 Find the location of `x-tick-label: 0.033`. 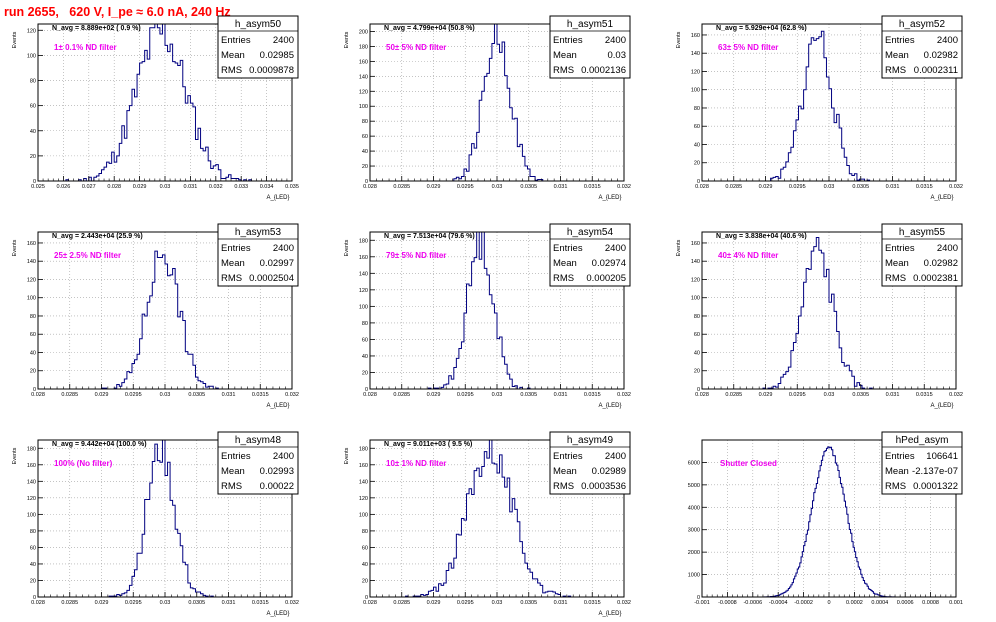

x-tick-label: 0.033 is located at coordinates (241, 187).